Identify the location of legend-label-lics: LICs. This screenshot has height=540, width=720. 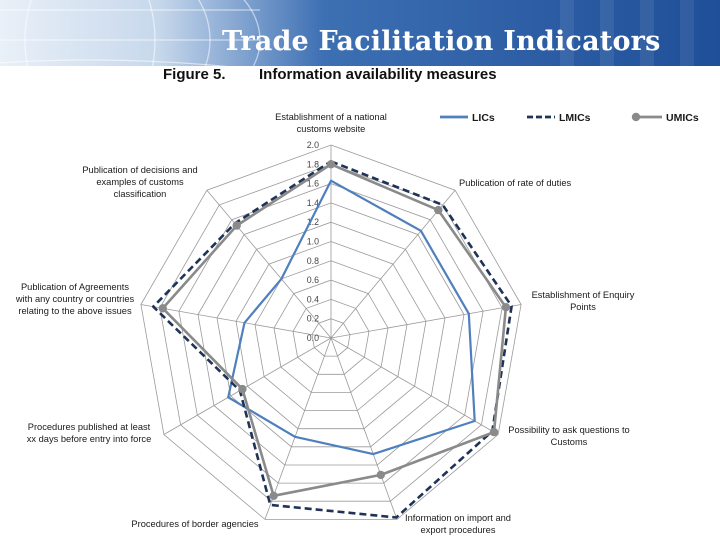
(483, 118).